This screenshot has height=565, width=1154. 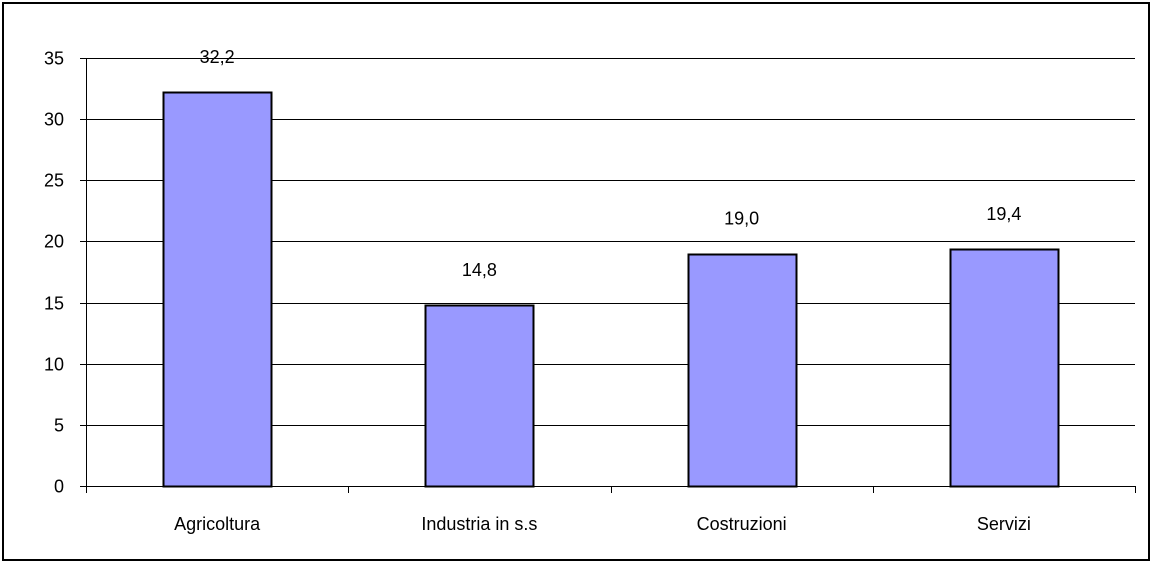 I want to click on y-tick-label: 35, so click(x=54, y=59).